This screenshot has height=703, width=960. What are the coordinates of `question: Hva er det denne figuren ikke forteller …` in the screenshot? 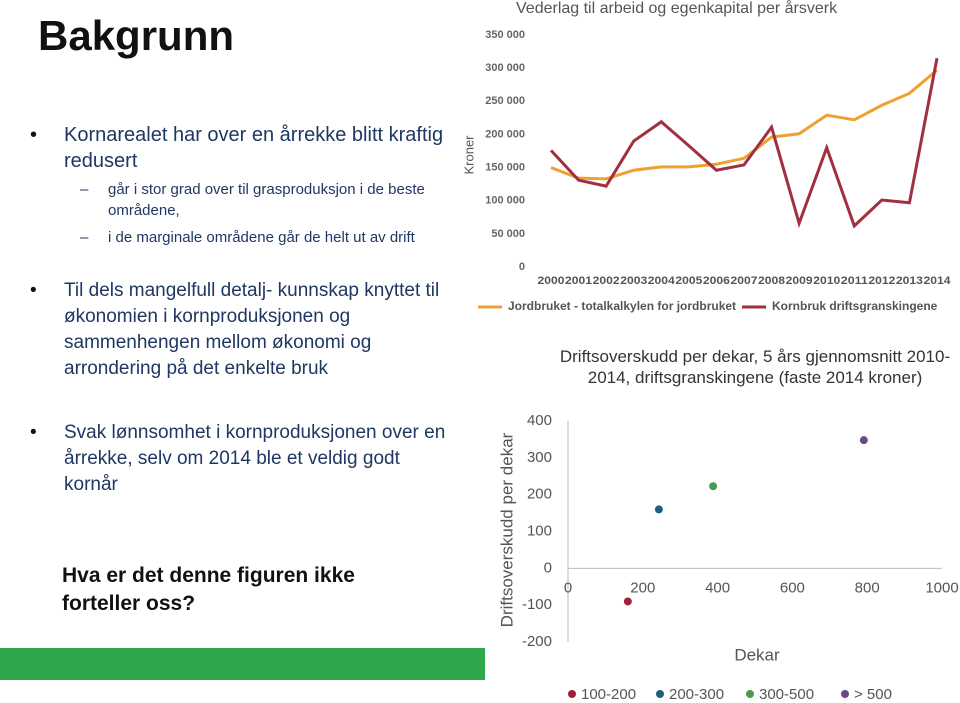 It's located at (208, 589).